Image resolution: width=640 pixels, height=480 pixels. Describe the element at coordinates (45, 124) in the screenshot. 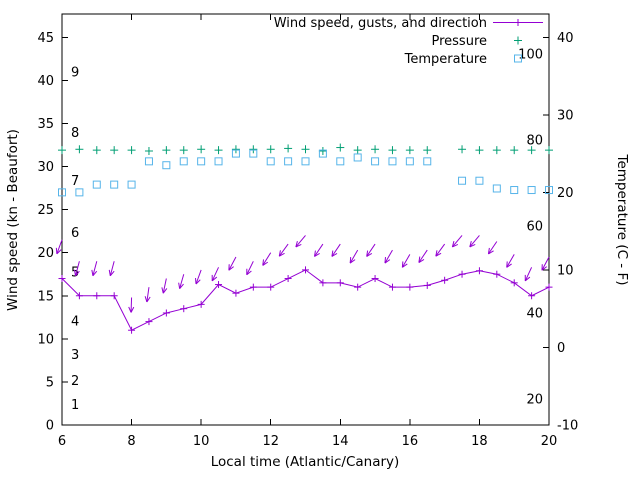

I see `y-left-tick-label: 35` at that location.